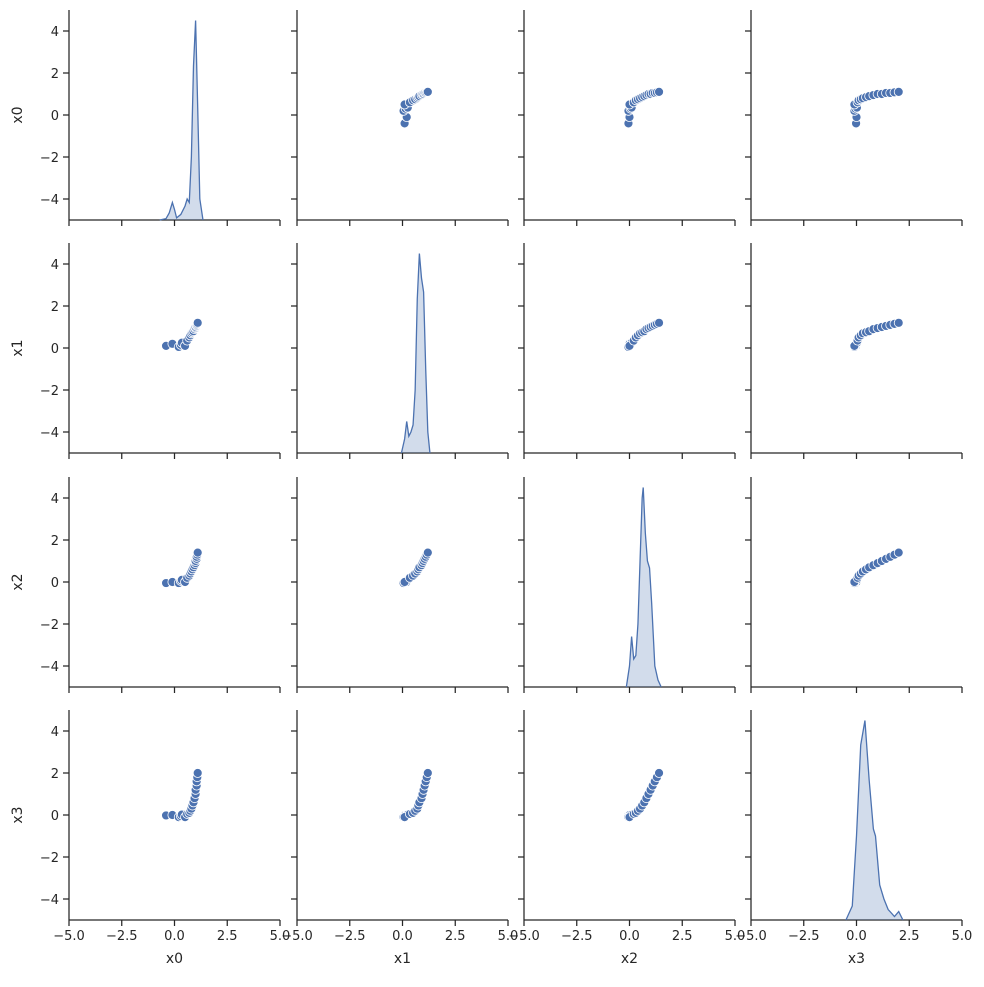  Describe the element at coordinates (856, 959) in the screenshot. I see `x-axis-label: x3` at that location.